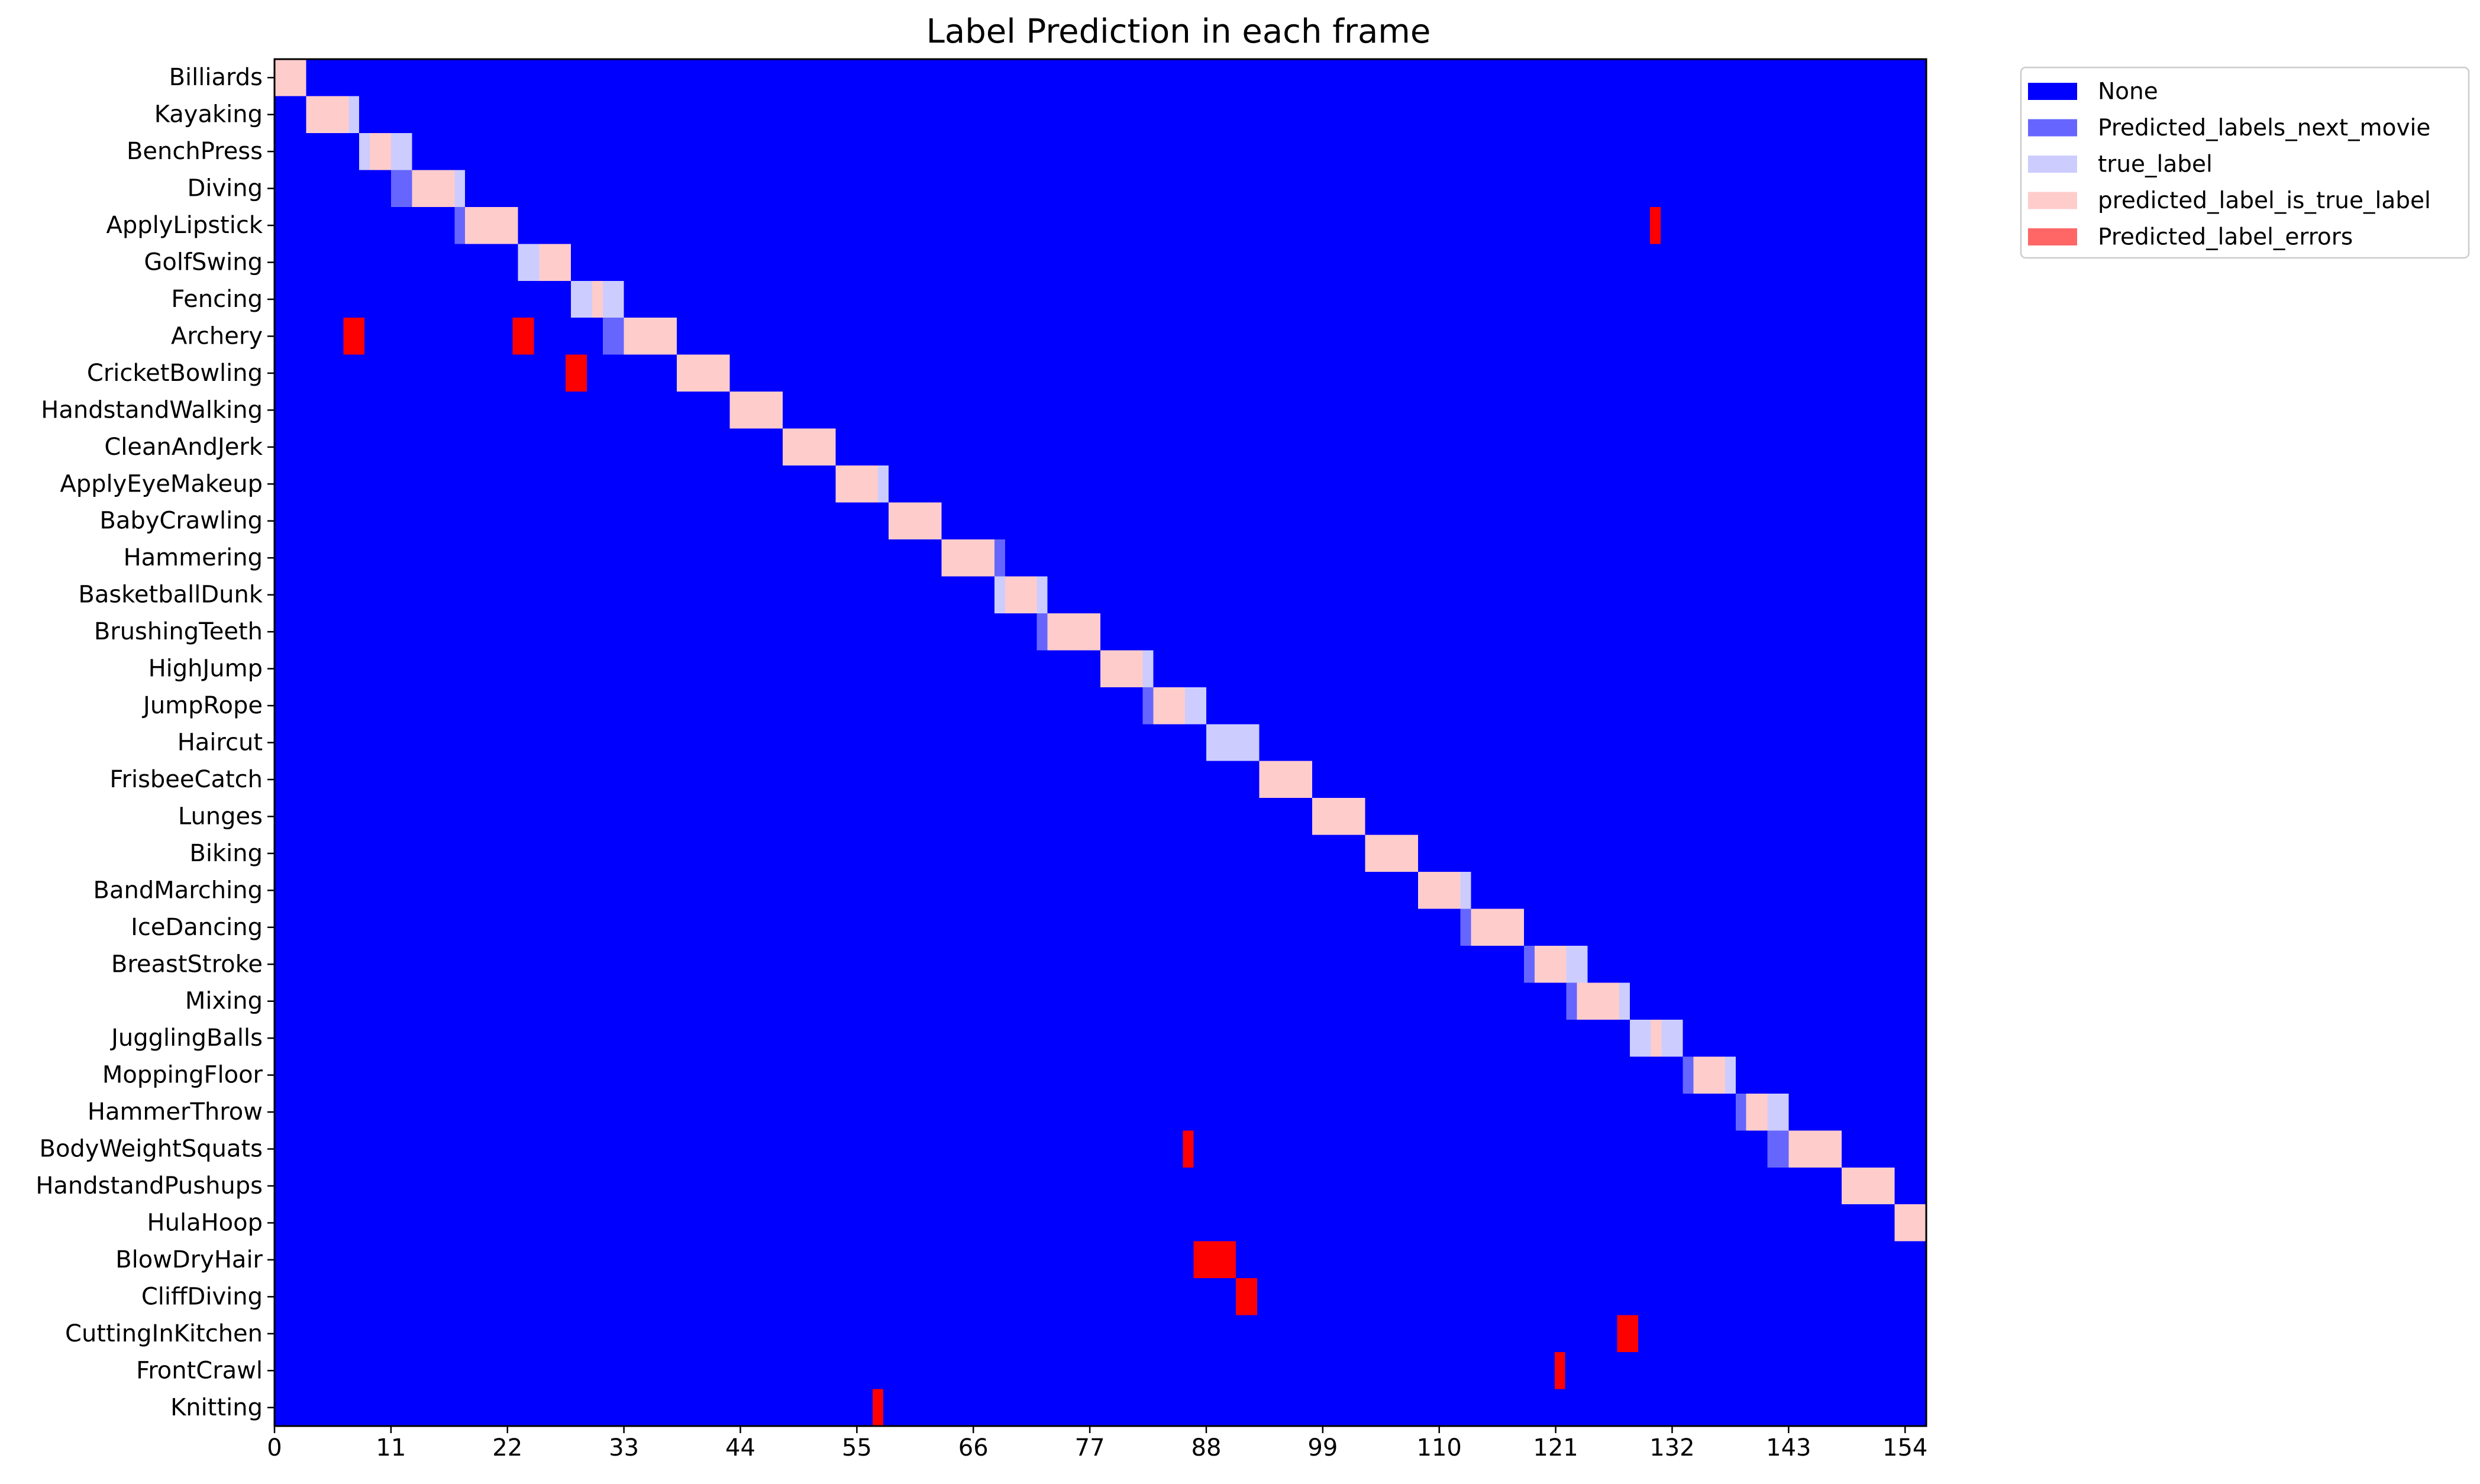  I want to click on x-tick-label: 154, so click(1905, 1448).